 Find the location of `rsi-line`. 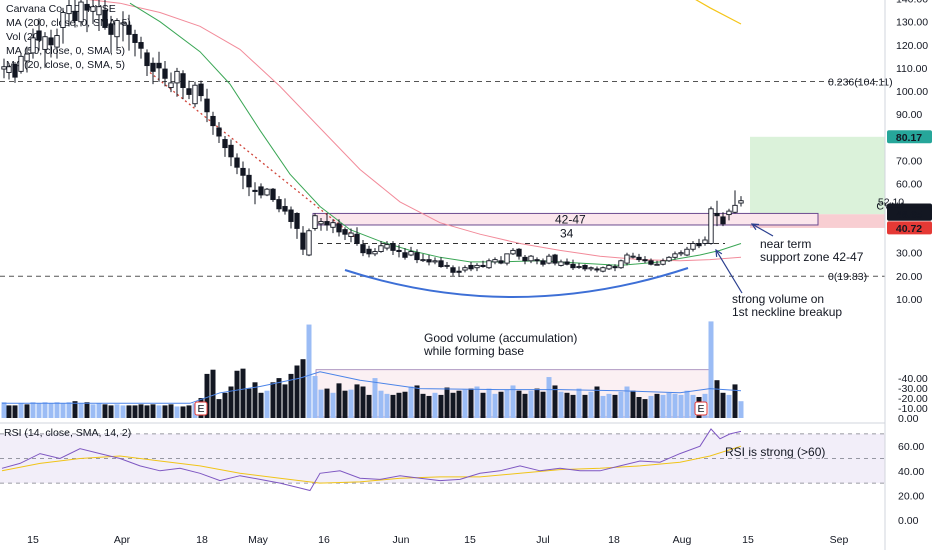

rsi-line is located at coordinates (371, 460).